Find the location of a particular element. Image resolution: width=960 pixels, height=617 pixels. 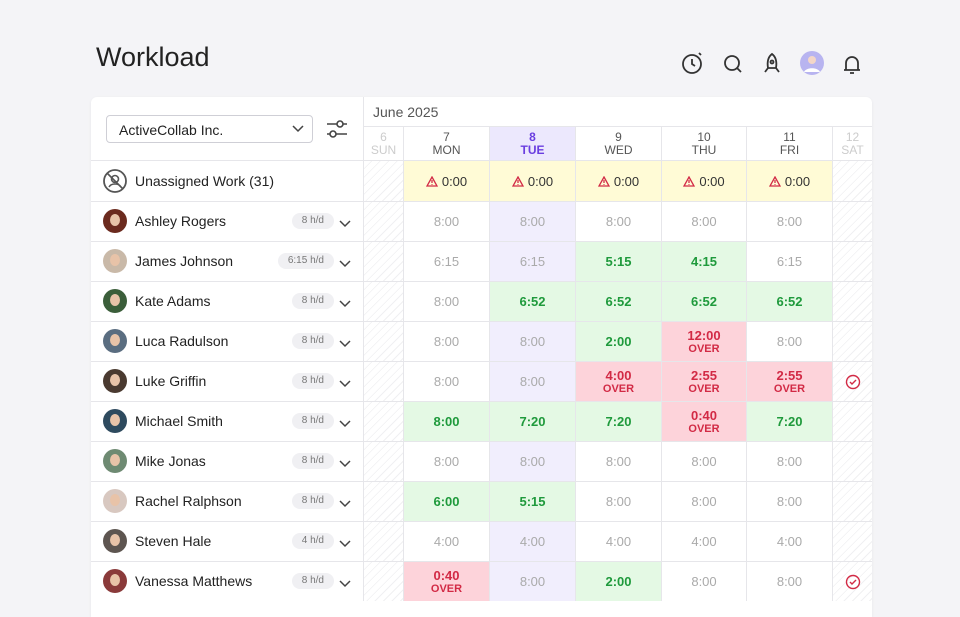

day-date: 7 is located at coordinates (446, 136).